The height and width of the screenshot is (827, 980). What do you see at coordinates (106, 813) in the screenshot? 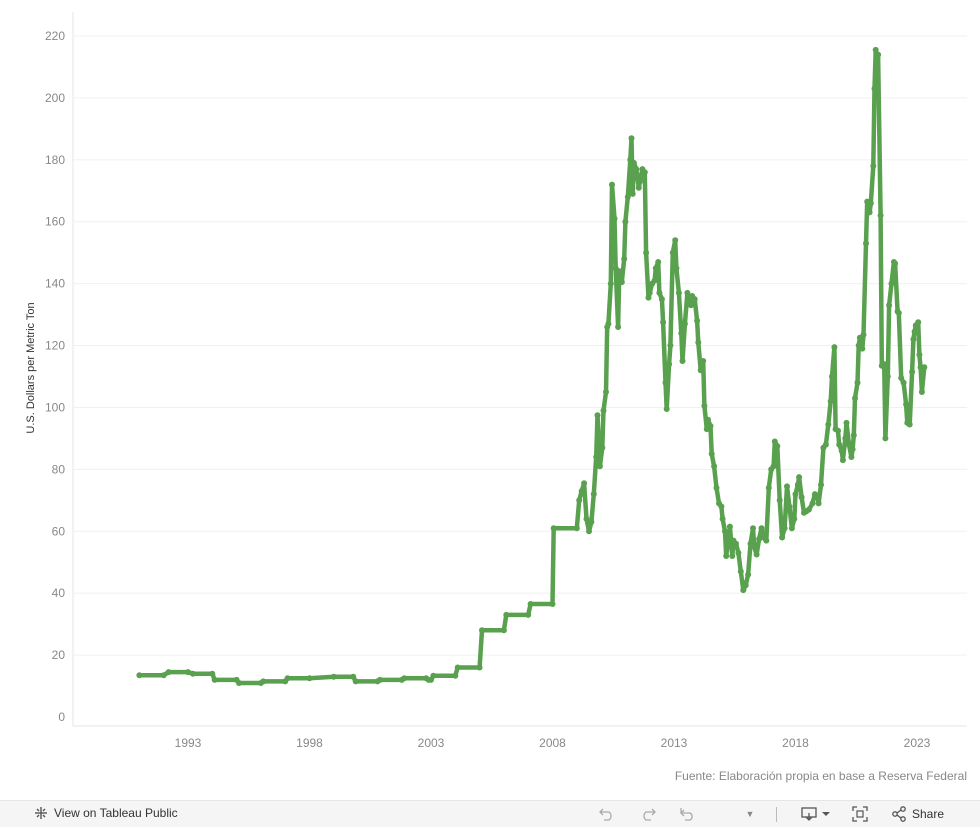
I see `view-on-tableau-button: View on Tableau Public` at bounding box center [106, 813].